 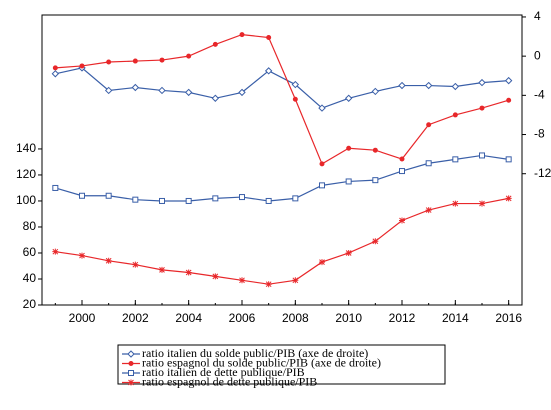 What do you see at coordinates (30, 278) in the screenshot?
I see `y-tick-label: 40` at bounding box center [30, 278].